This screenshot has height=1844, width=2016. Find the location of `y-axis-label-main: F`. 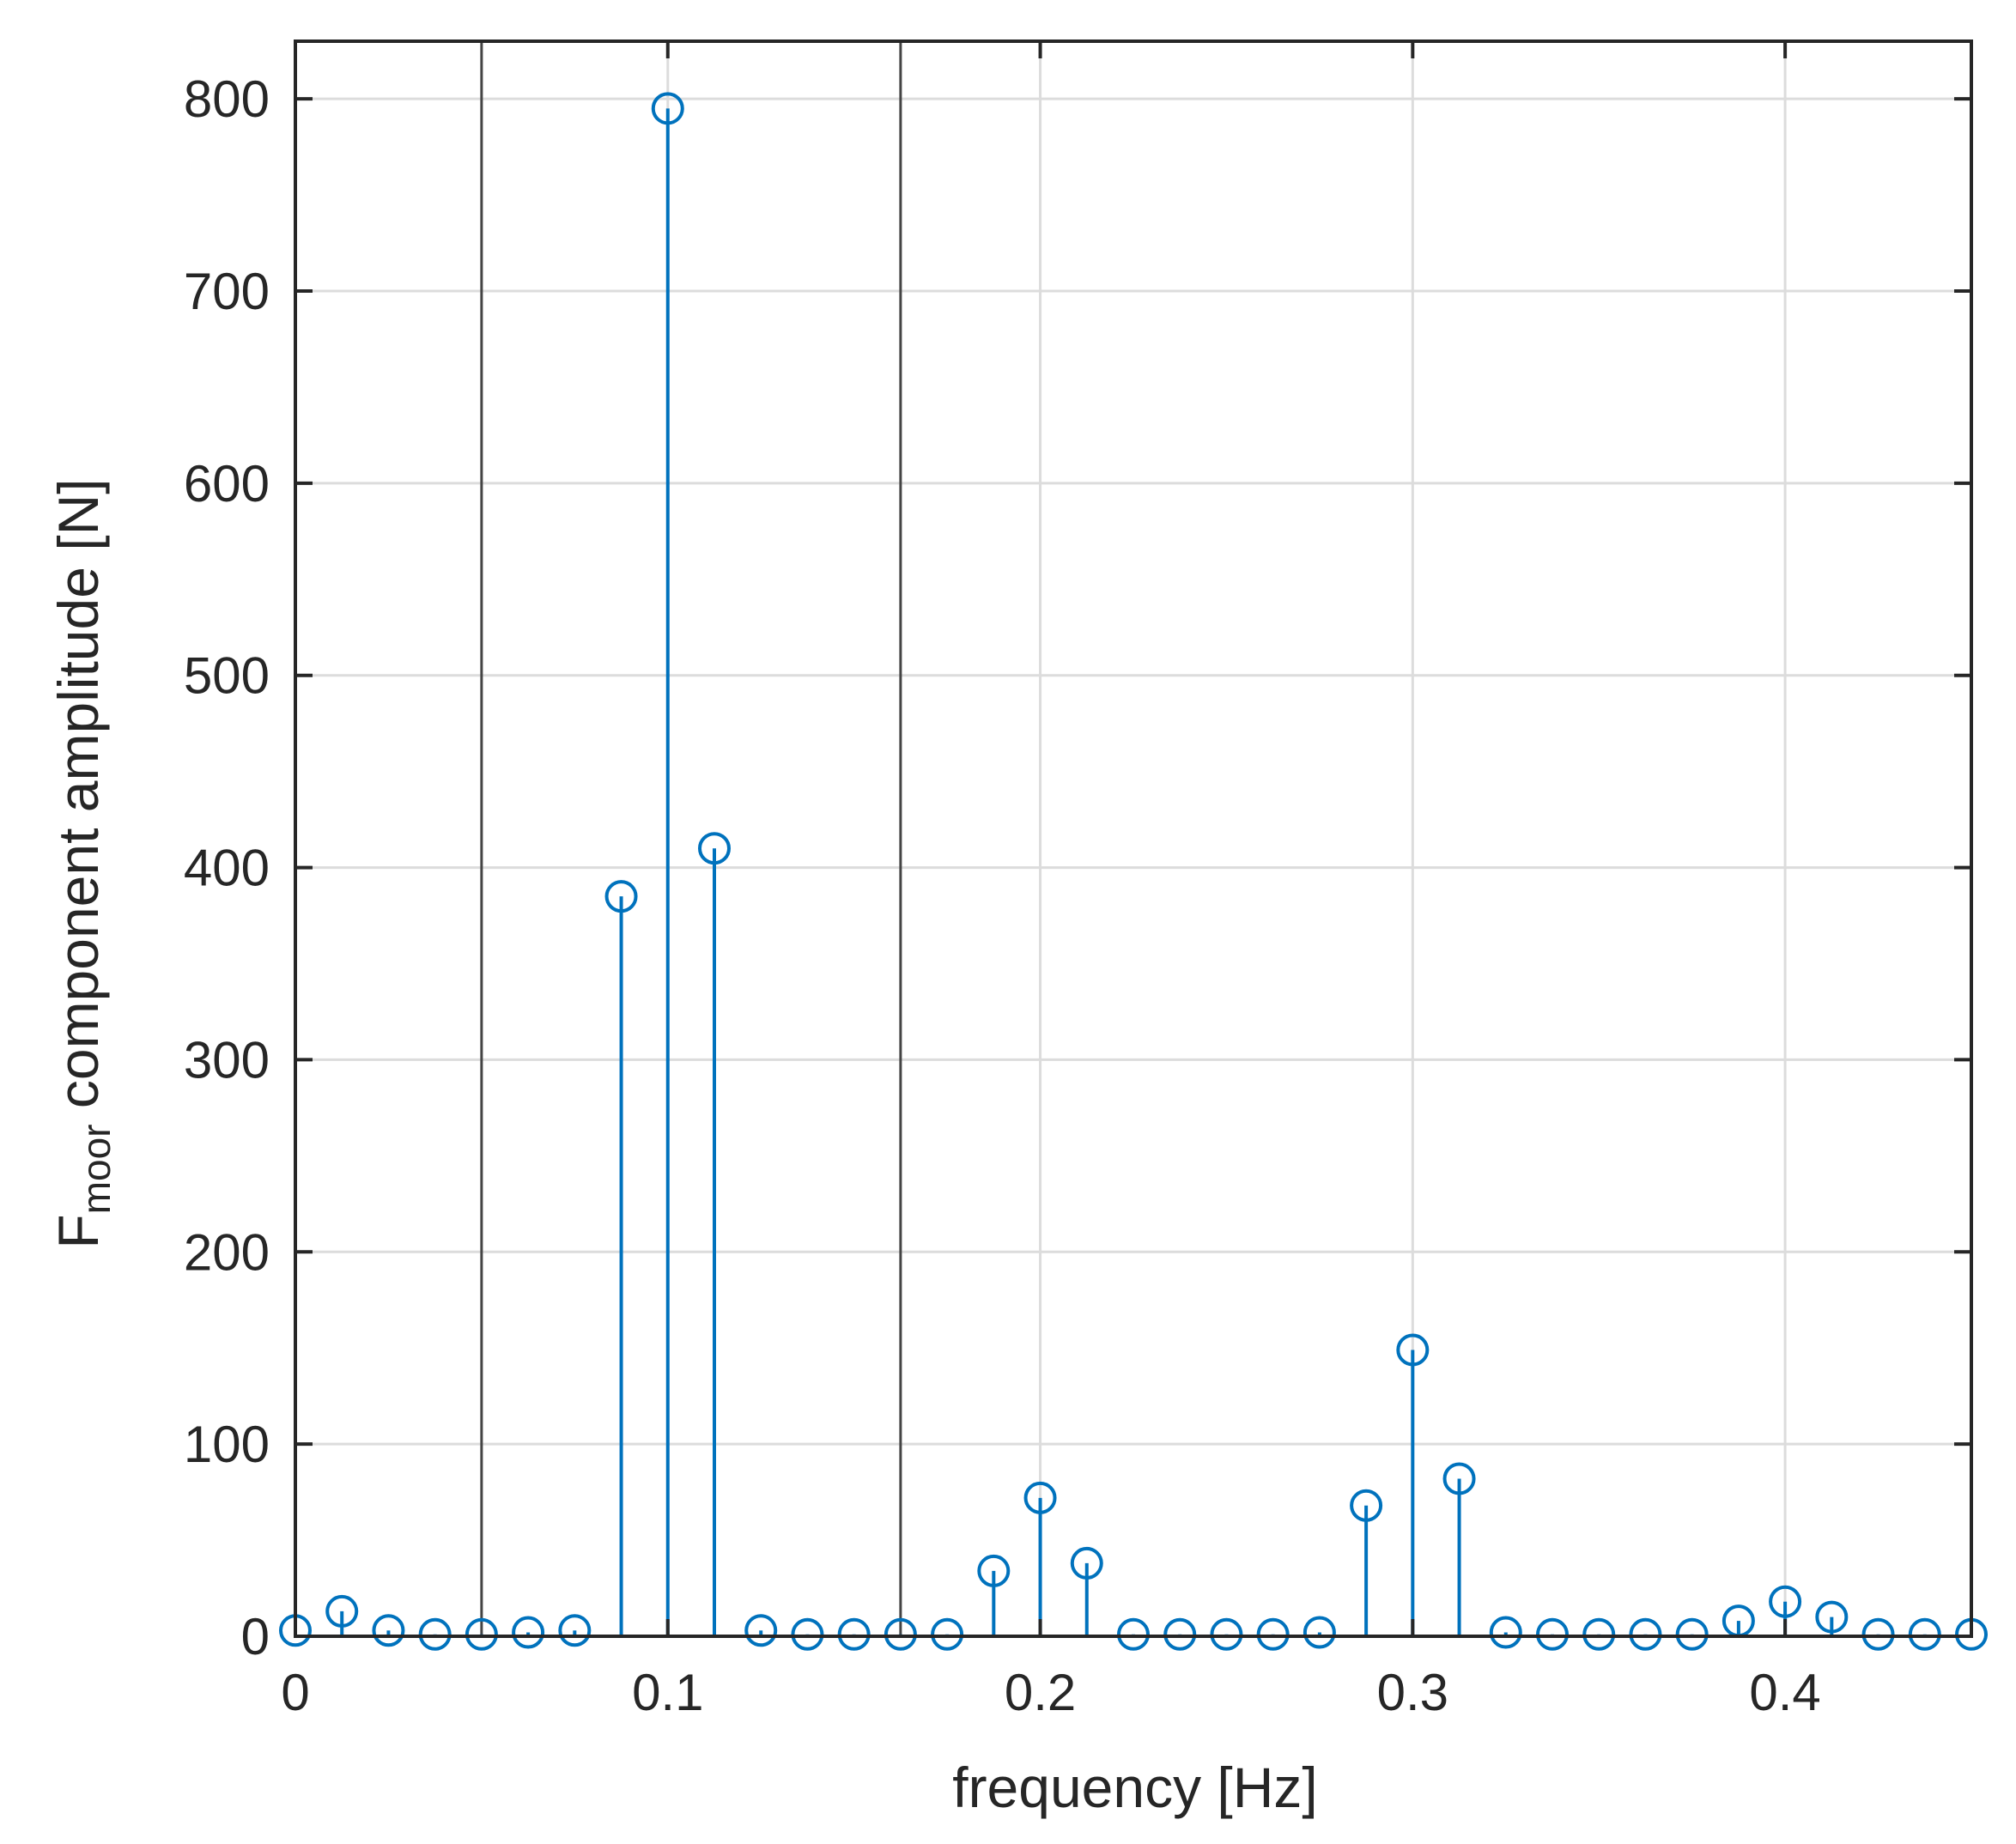

y-axis-label-main: F is located at coordinates (78, 1231).